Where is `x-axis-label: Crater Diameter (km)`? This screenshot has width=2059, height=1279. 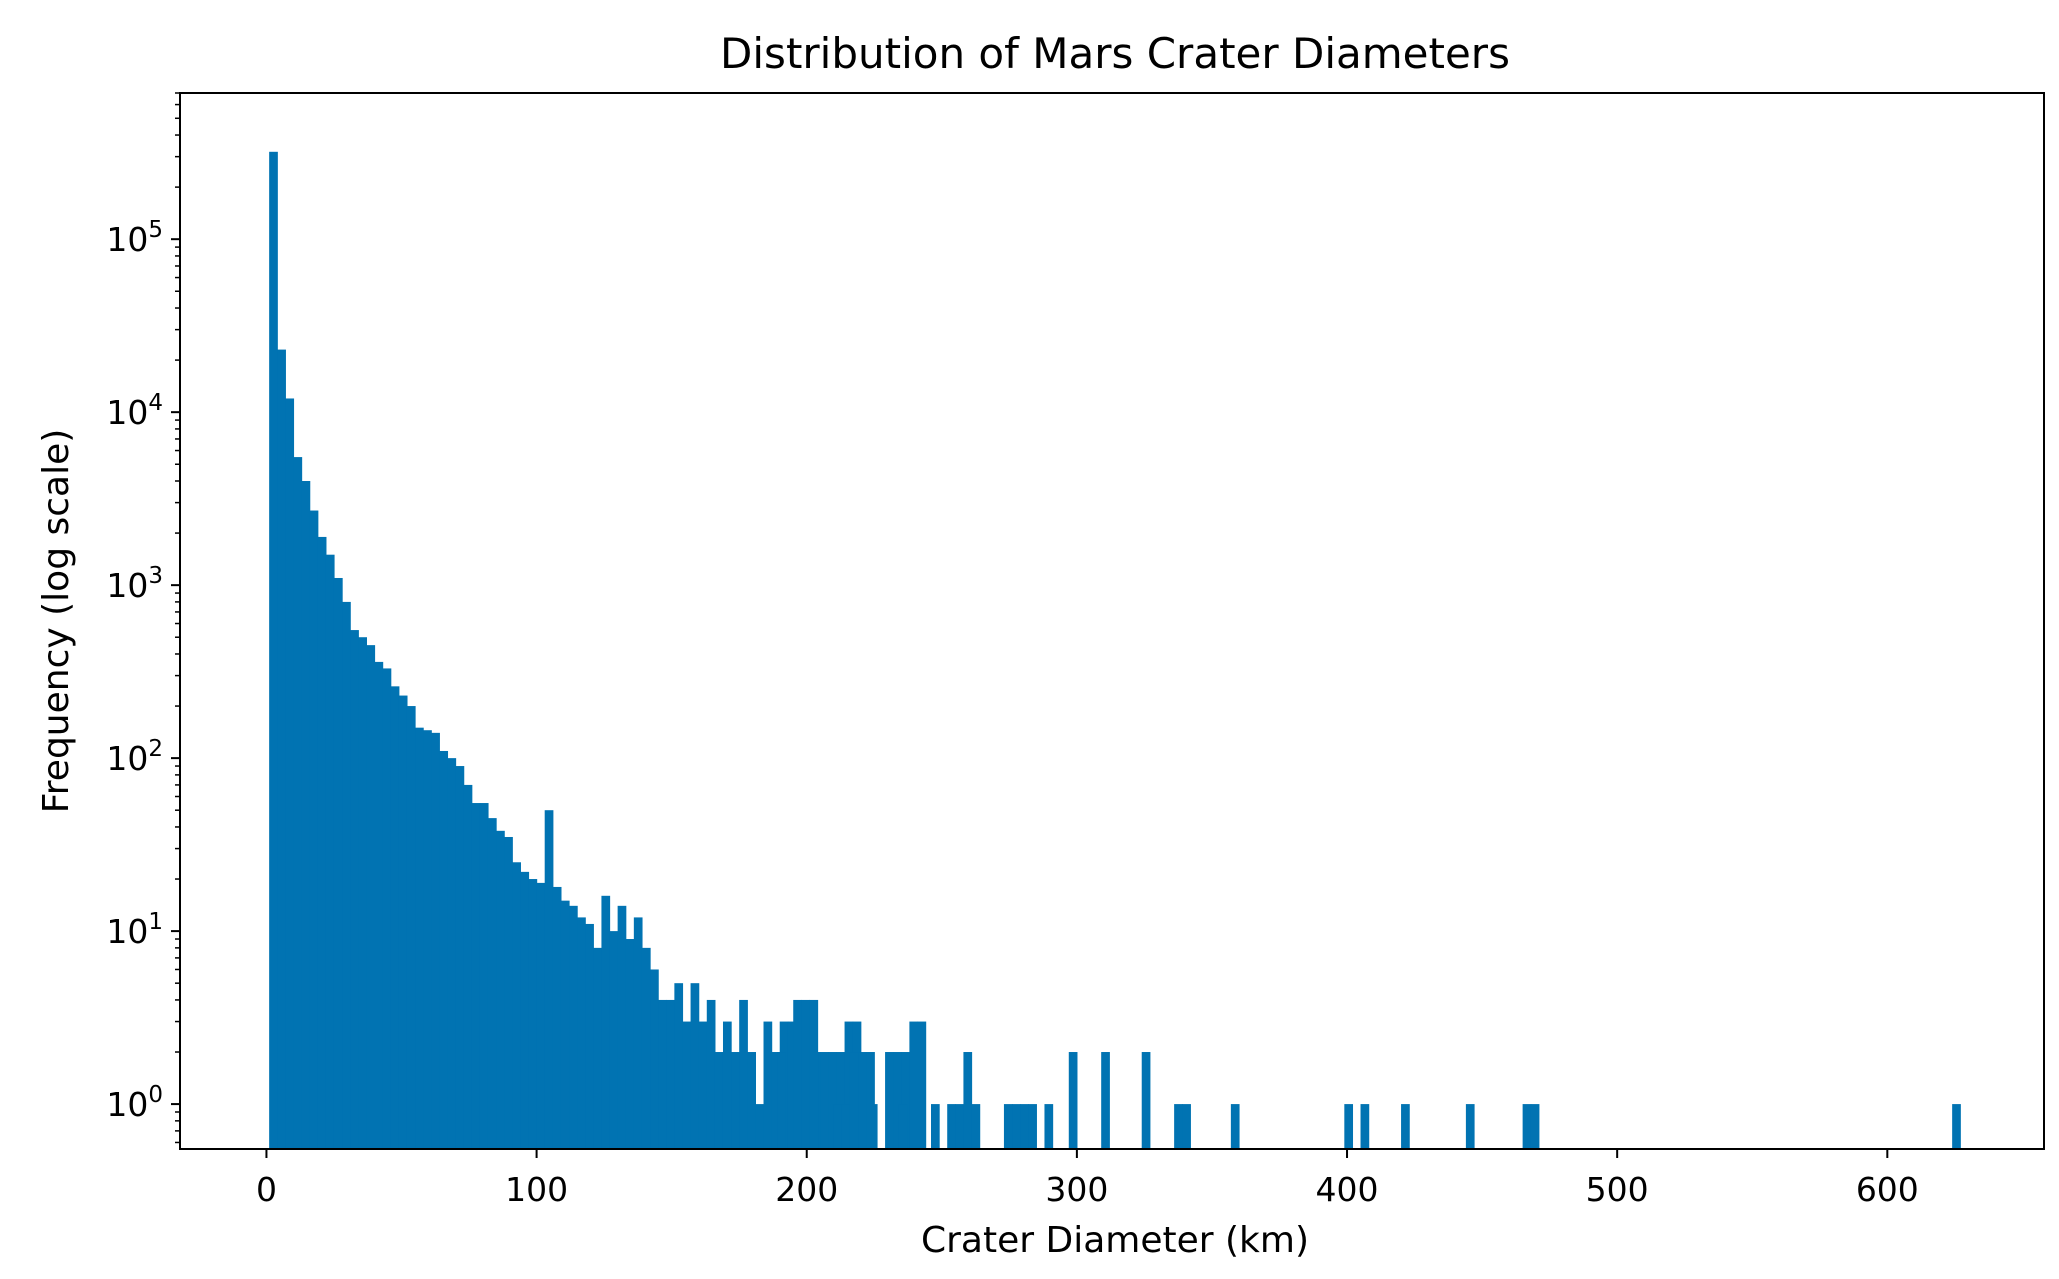
x-axis-label: Crater Diameter (km) is located at coordinates (1115, 1240).